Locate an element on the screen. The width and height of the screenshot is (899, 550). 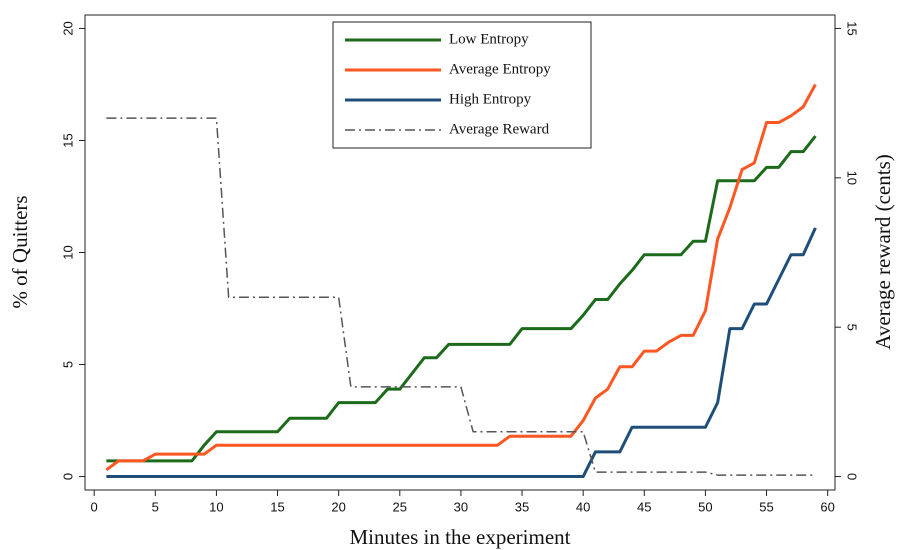
y2-axis-title: Average reward (cents) is located at coordinates (883, 252).